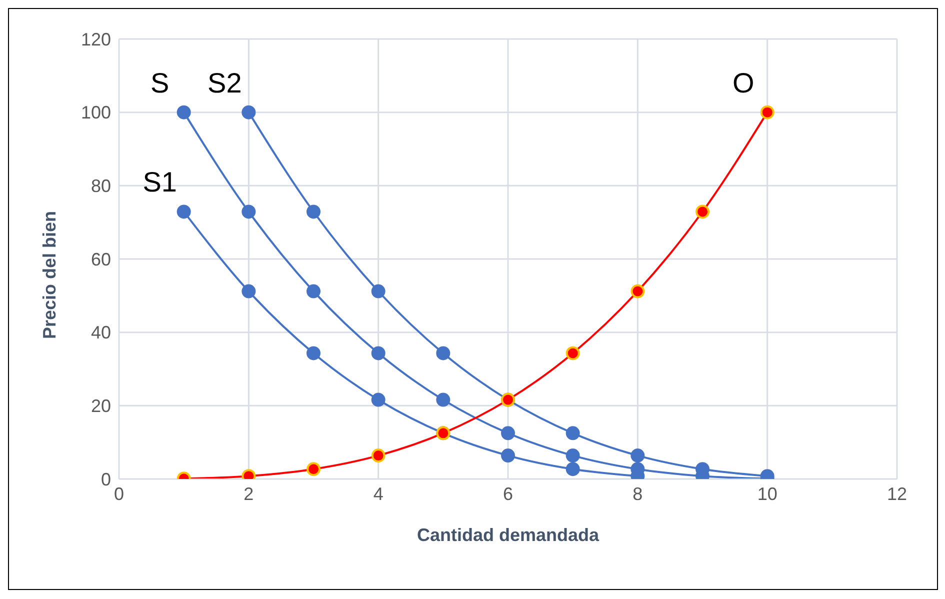  Describe the element at coordinates (637, 494) in the screenshot. I see `x-tick-label: 8` at that location.